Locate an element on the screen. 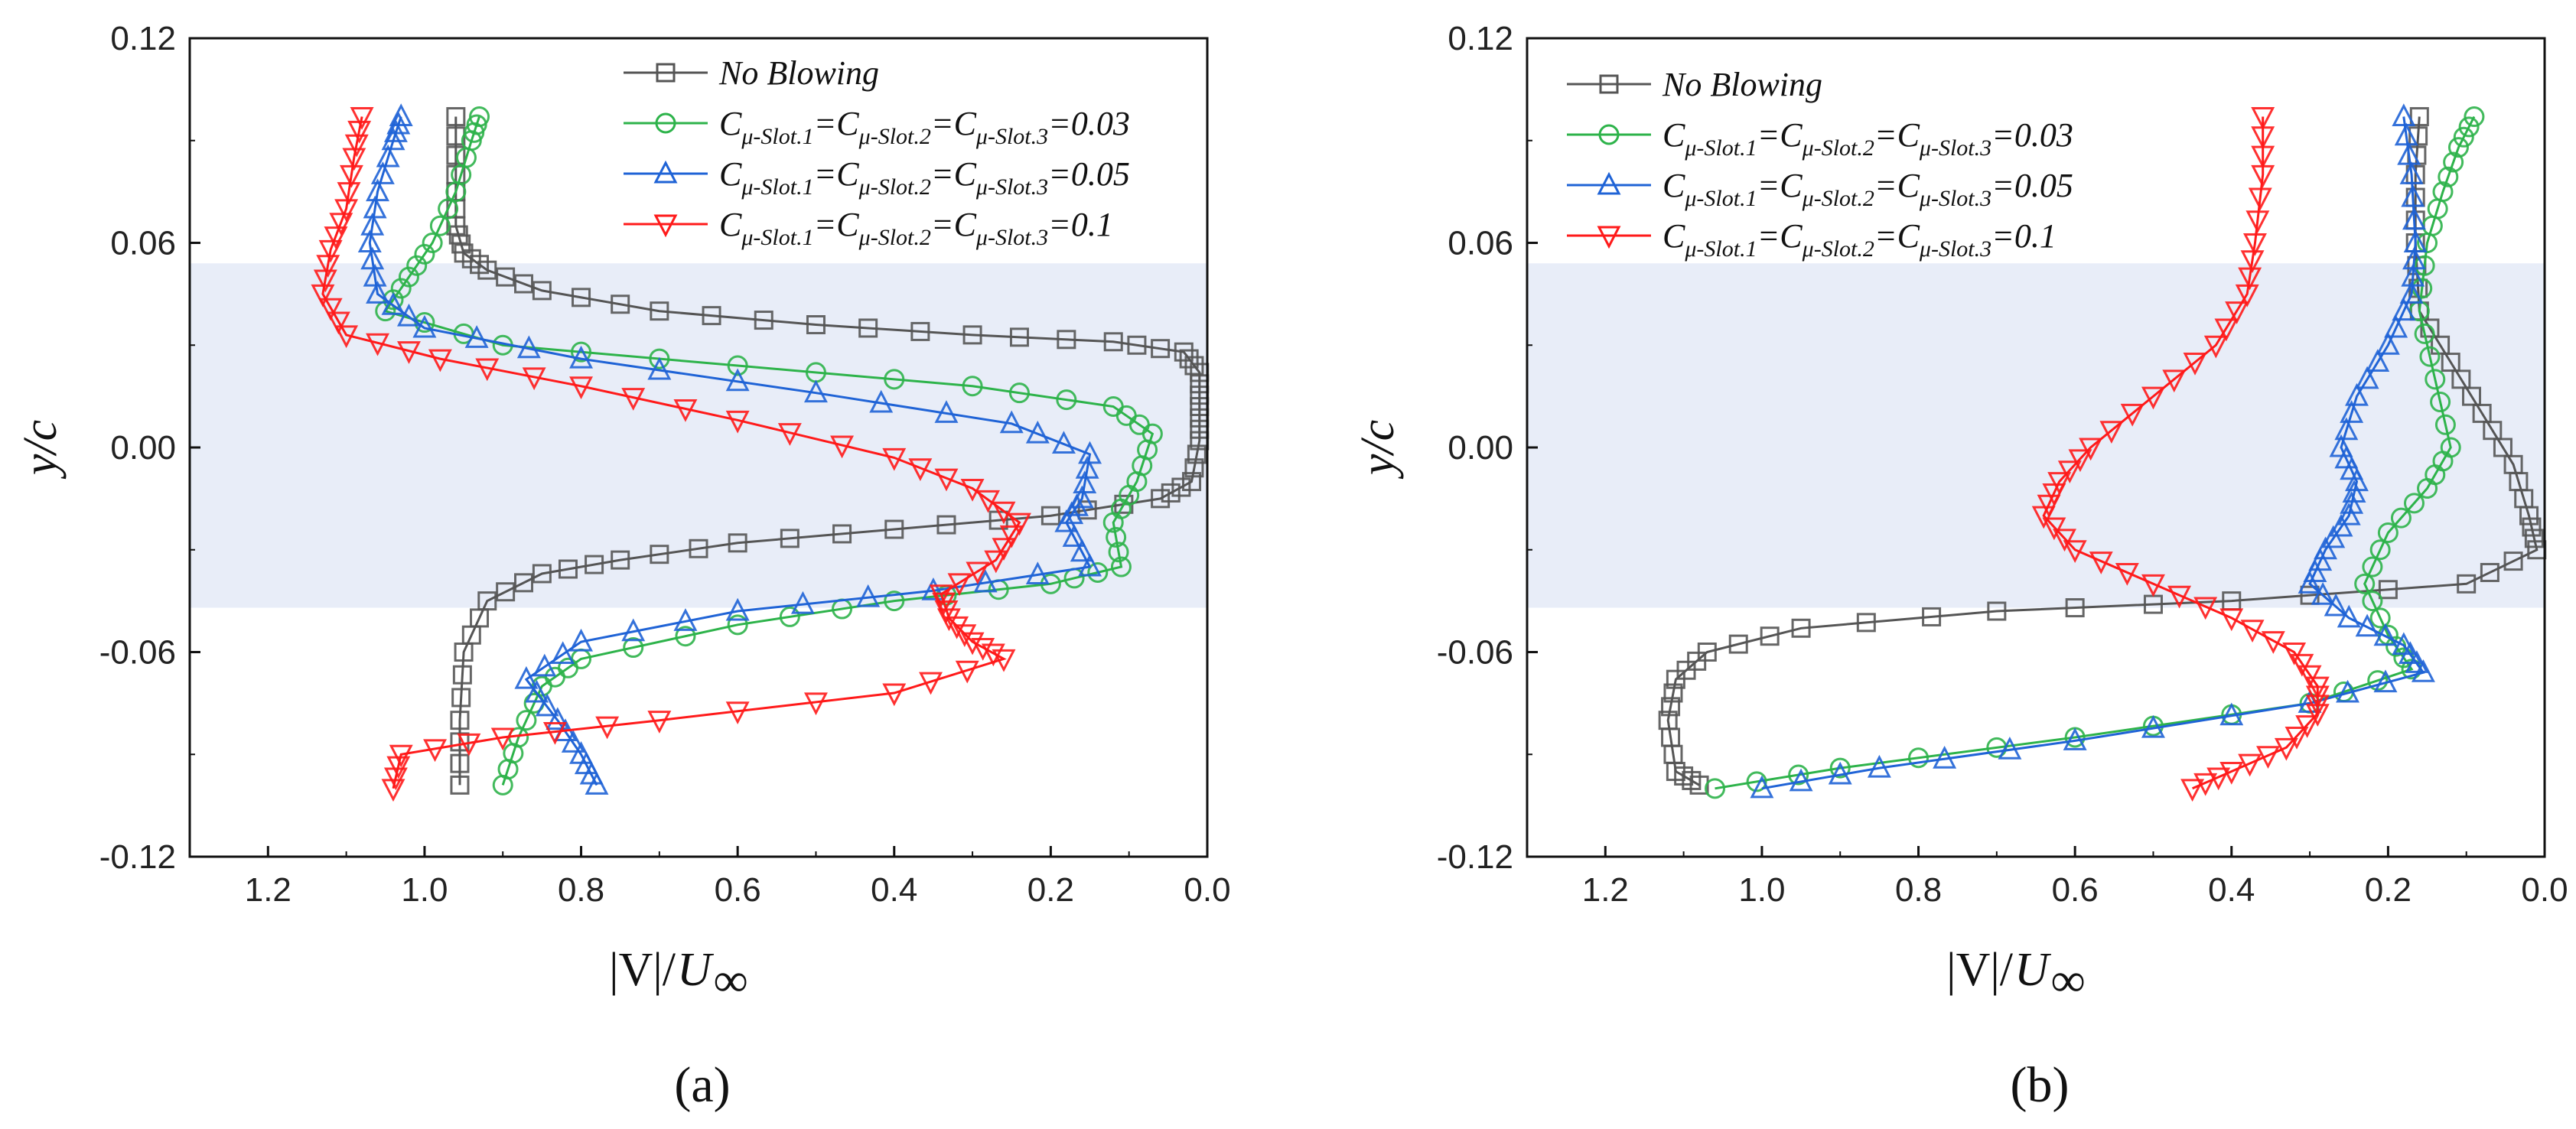 The width and height of the screenshot is (2576, 1129). y-tick-label: -0.12 is located at coordinates (1475, 857).